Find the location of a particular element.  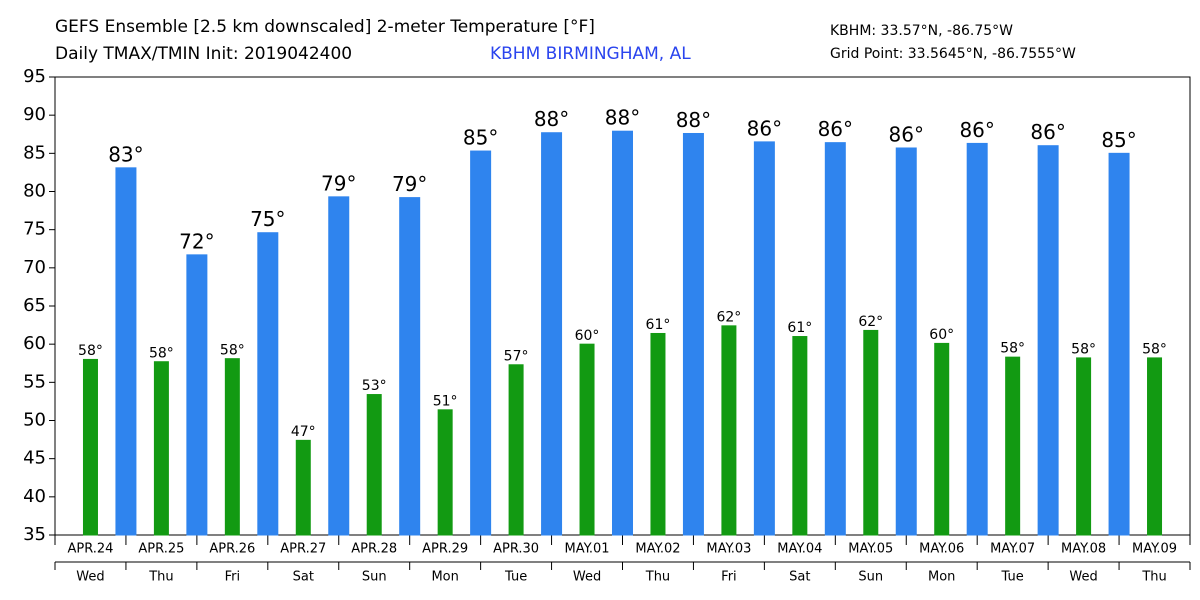

y-tick-label: 85 is located at coordinates (34, 152).